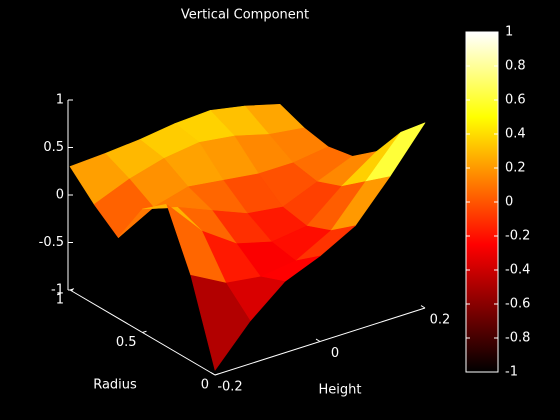  What do you see at coordinates (482, 202) in the screenshot?
I see `colorbar` at bounding box center [482, 202].